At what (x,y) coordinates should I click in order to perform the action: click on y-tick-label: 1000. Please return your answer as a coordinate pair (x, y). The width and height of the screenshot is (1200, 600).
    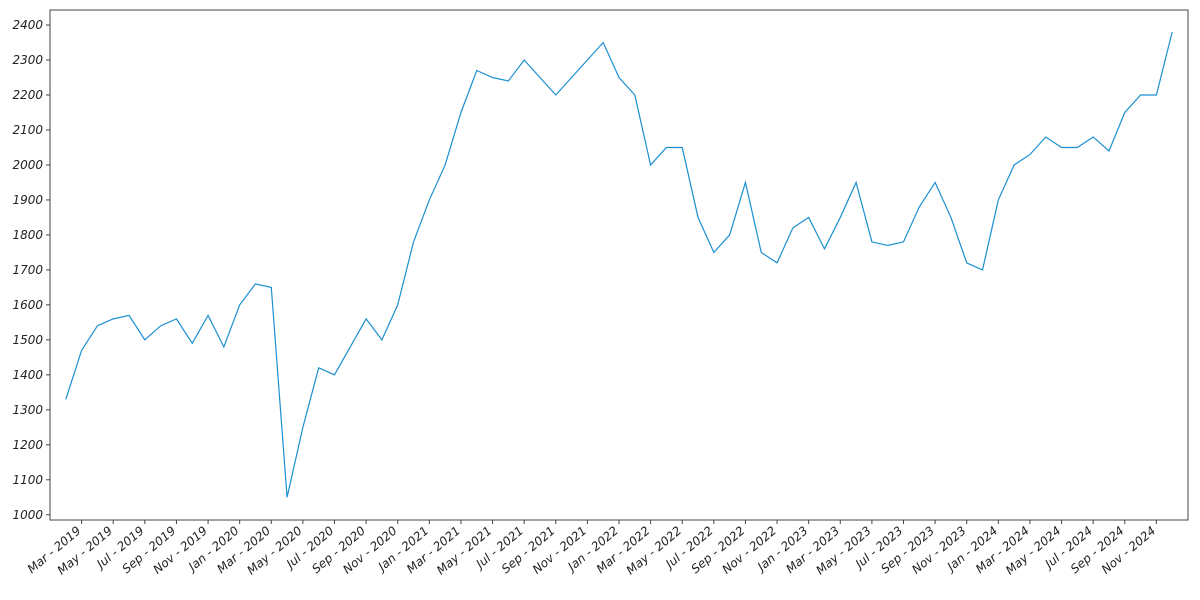
    Looking at the image, I should click on (27, 515).